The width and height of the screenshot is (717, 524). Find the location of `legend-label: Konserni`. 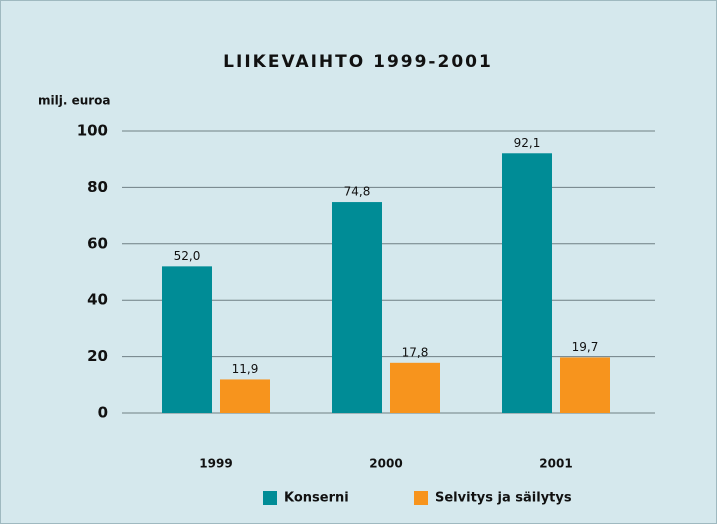

legend-label: Konserni is located at coordinates (316, 498).